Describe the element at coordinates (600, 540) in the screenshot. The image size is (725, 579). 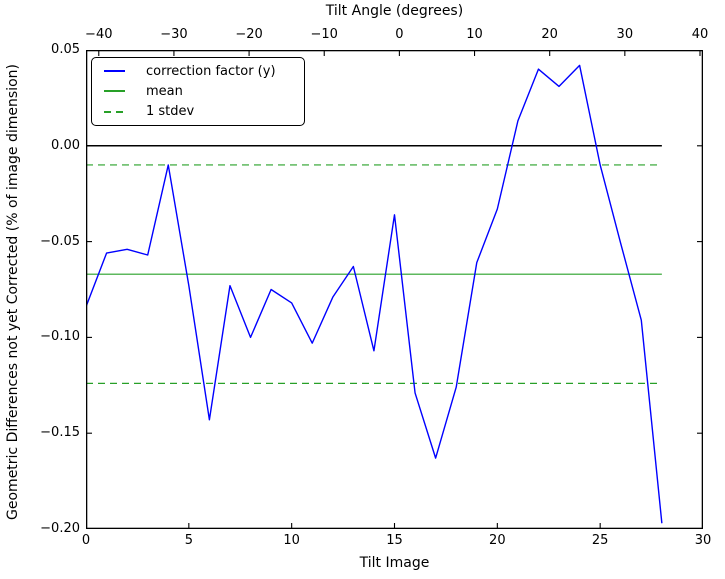
I see `x-tick-label: 25` at that location.